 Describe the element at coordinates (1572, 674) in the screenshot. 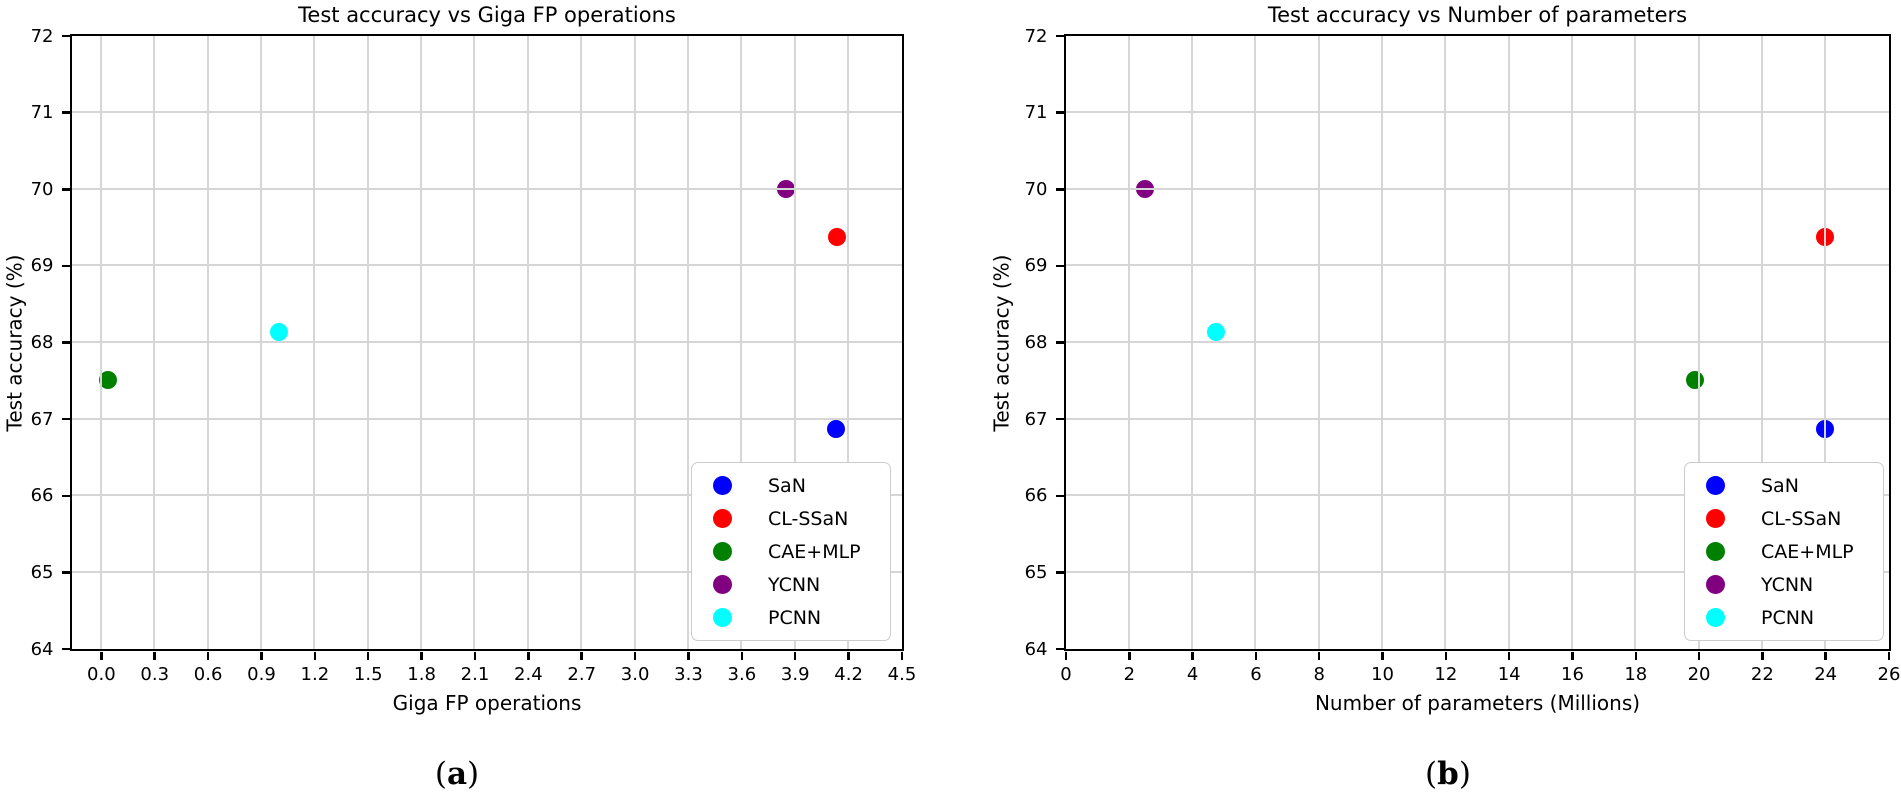

I see `x-tick-label: 16` at that location.